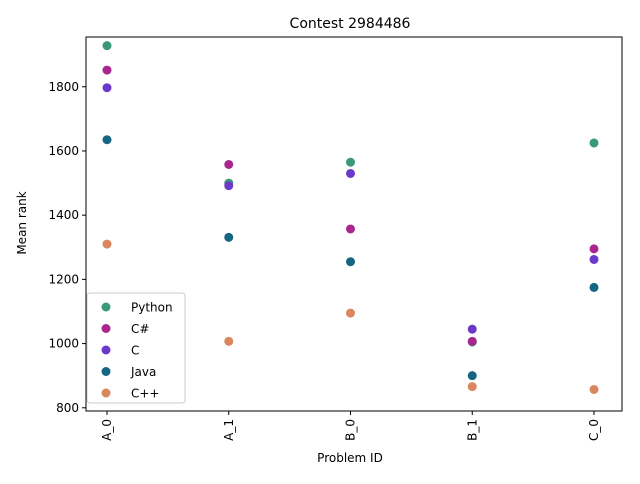 This screenshot has height=484, width=640. Describe the element at coordinates (67, 408) in the screenshot. I see `y-tick-label: 800` at that location.